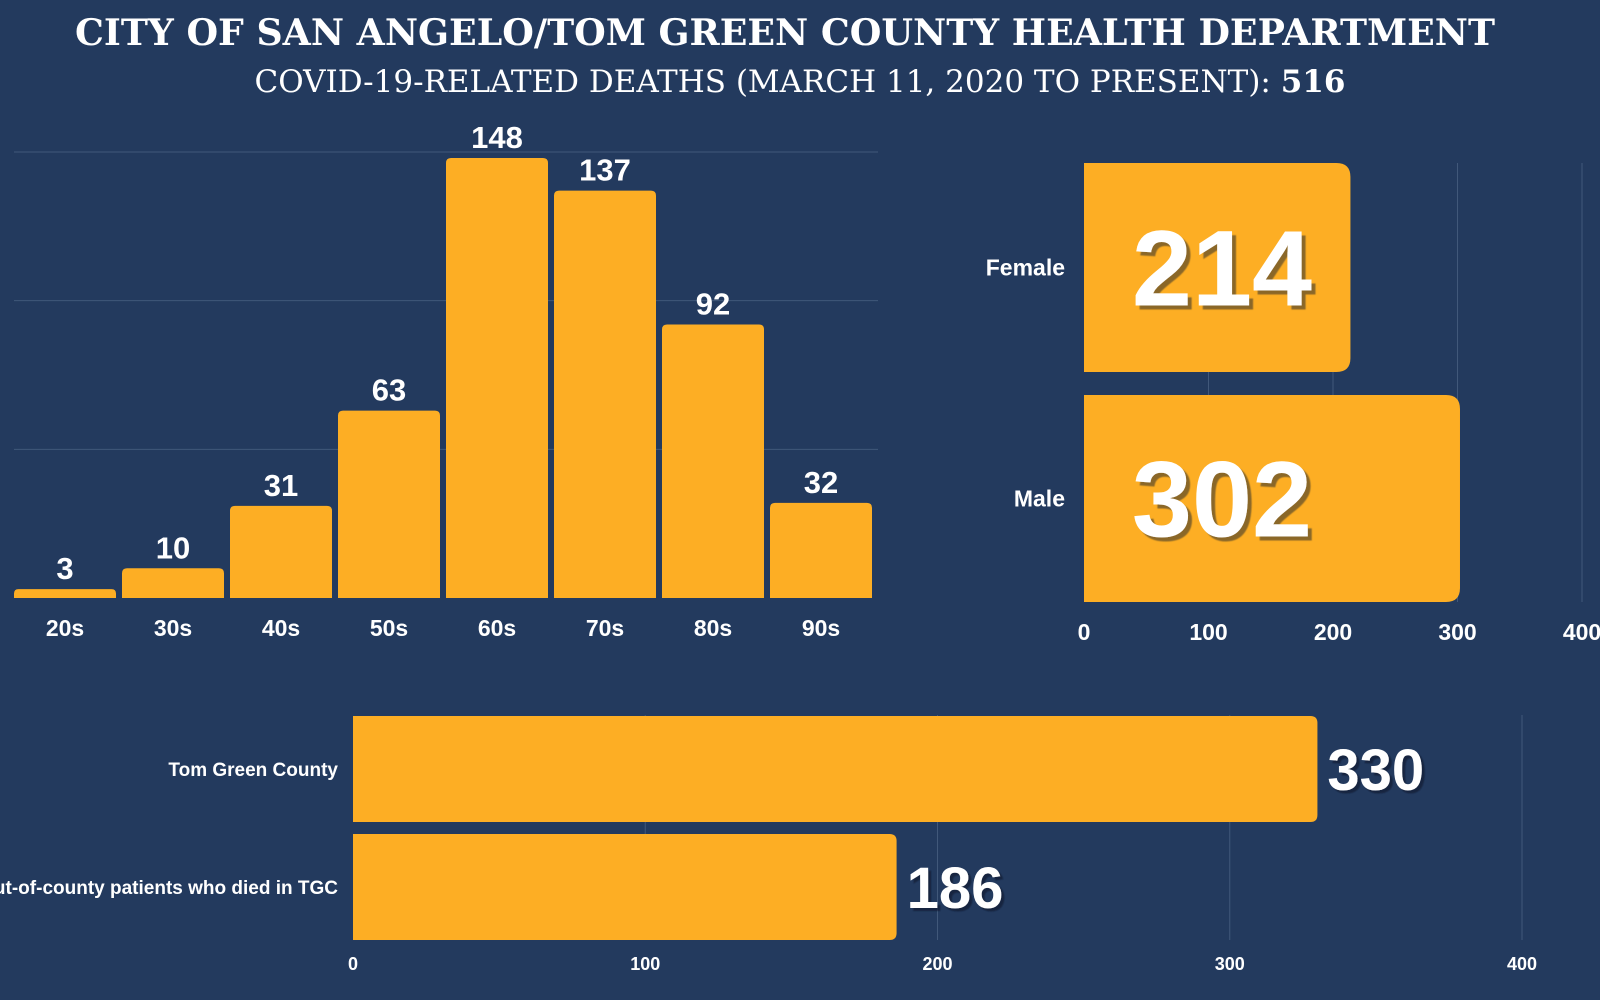 Image resolution: width=1600 pixels, height=1000 pixels. What do you see at coordinates (281, 485) in the screenshot?
I see `data-label: 31` at bounding box center [281, 485].